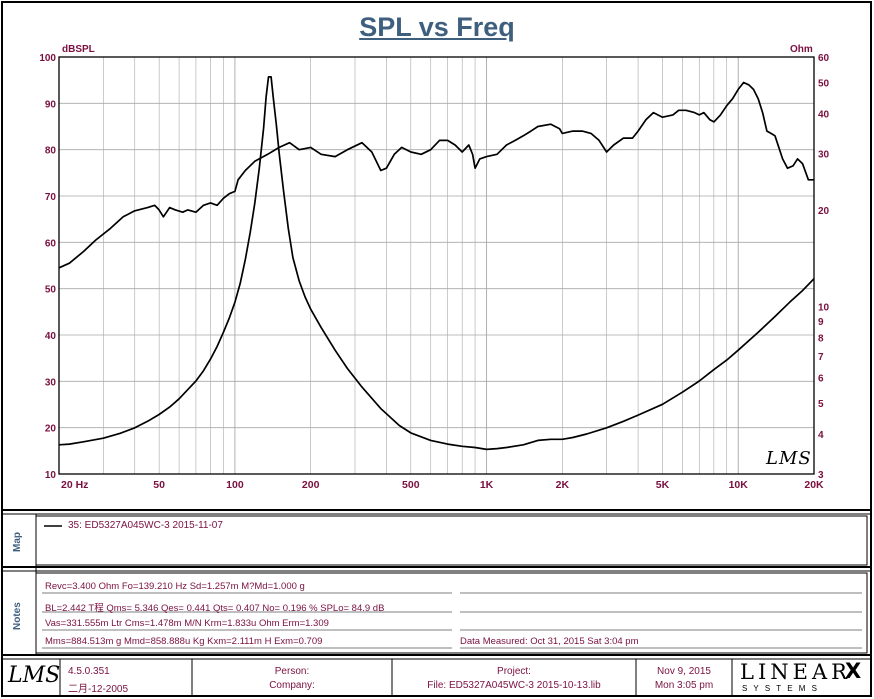 The height and width of the screenshot is (699, 874). Describe the element at coordinates (51, 429) in the screenshot. I see `y-left-tick-label: 20` at that location.